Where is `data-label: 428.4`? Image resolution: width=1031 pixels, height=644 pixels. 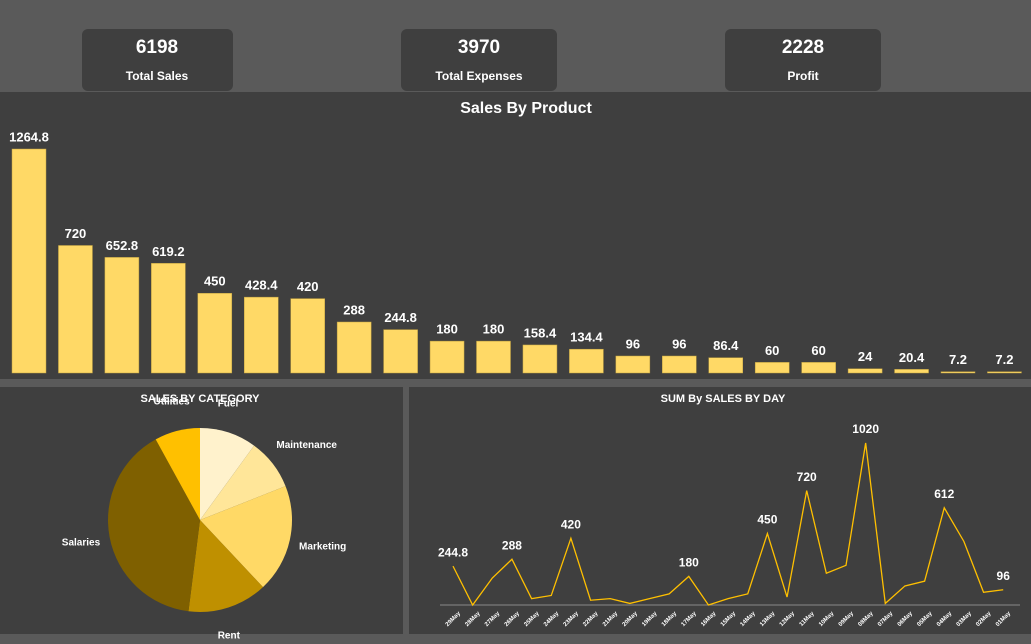
data-label: 428.4 is located at coordinates (261, 285).